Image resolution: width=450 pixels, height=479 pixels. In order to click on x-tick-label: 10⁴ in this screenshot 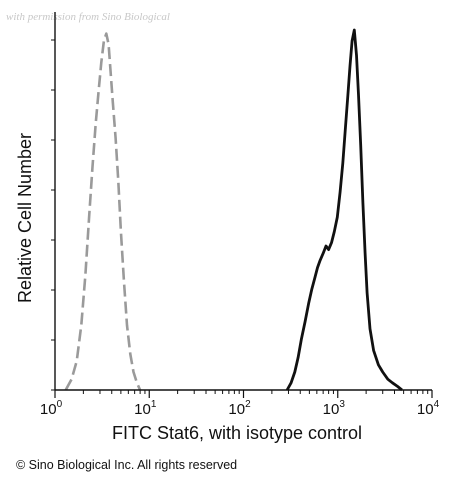, I will do `click(428, 408)`.